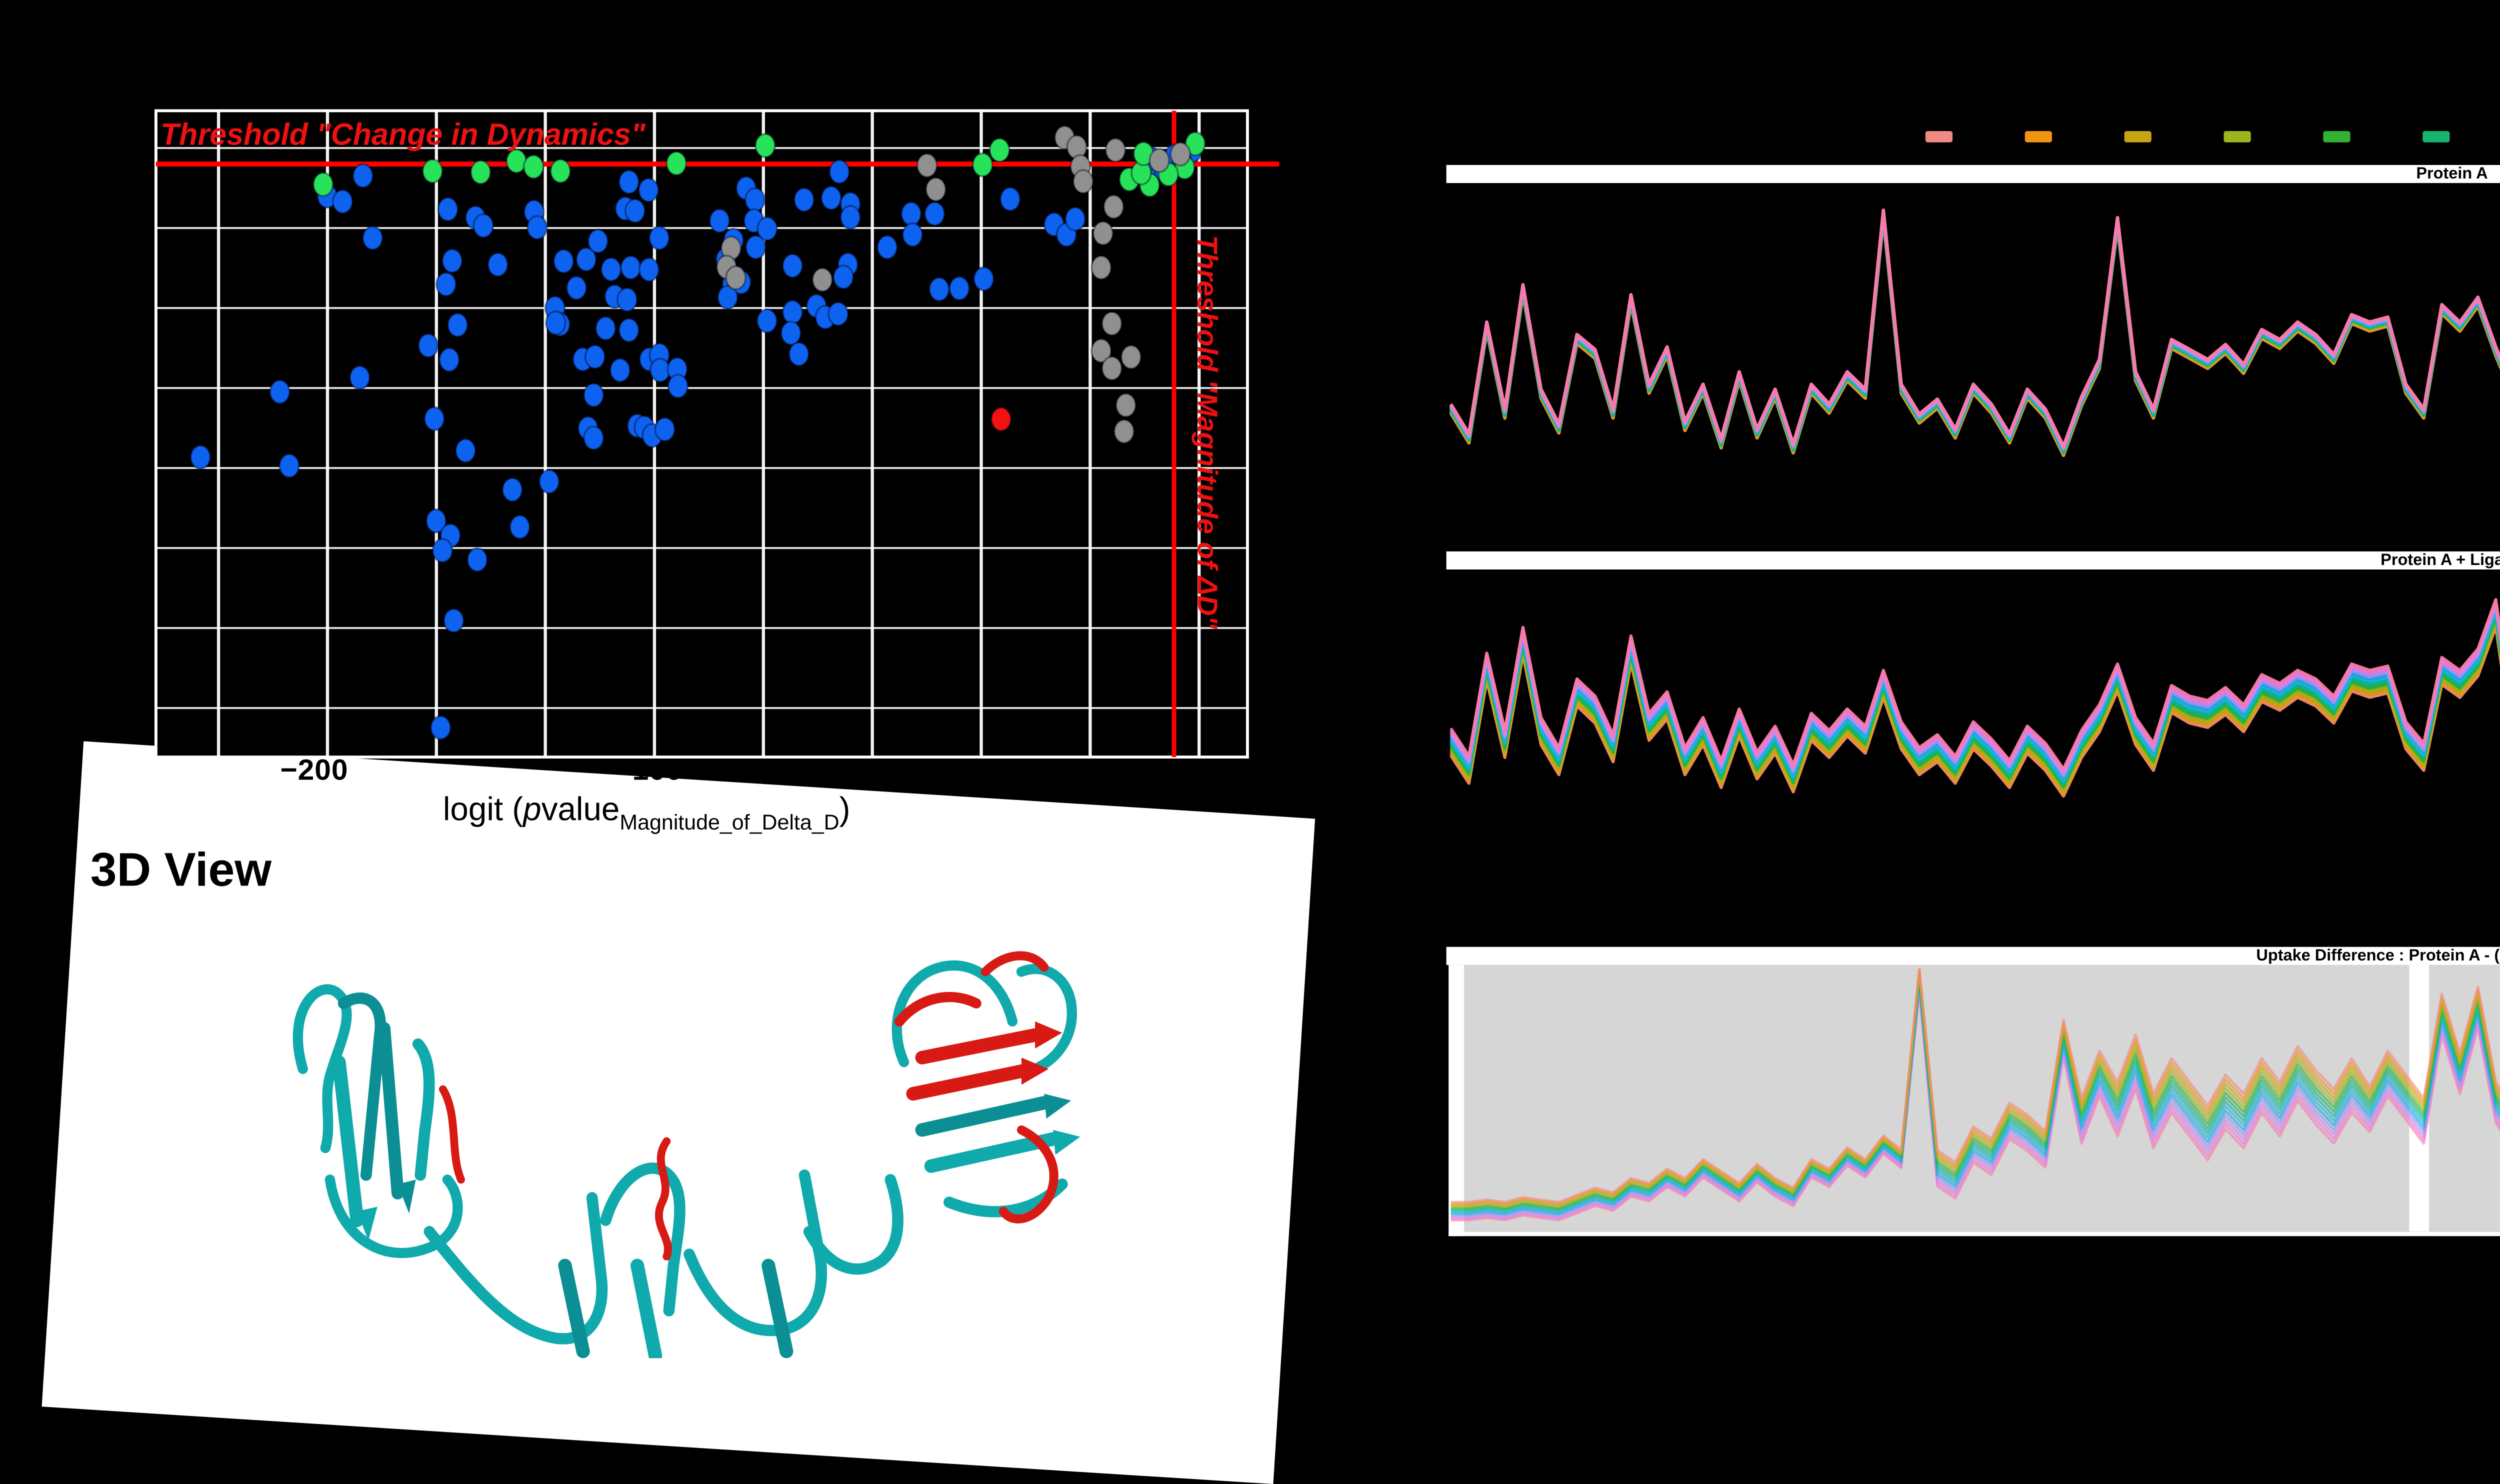 This screenshot has width=2500, height=1484. What do you see at coordinates (648, 769) in the screenshot?
I see `x-tick-neg100: −100` at bounding box center [648, 769].